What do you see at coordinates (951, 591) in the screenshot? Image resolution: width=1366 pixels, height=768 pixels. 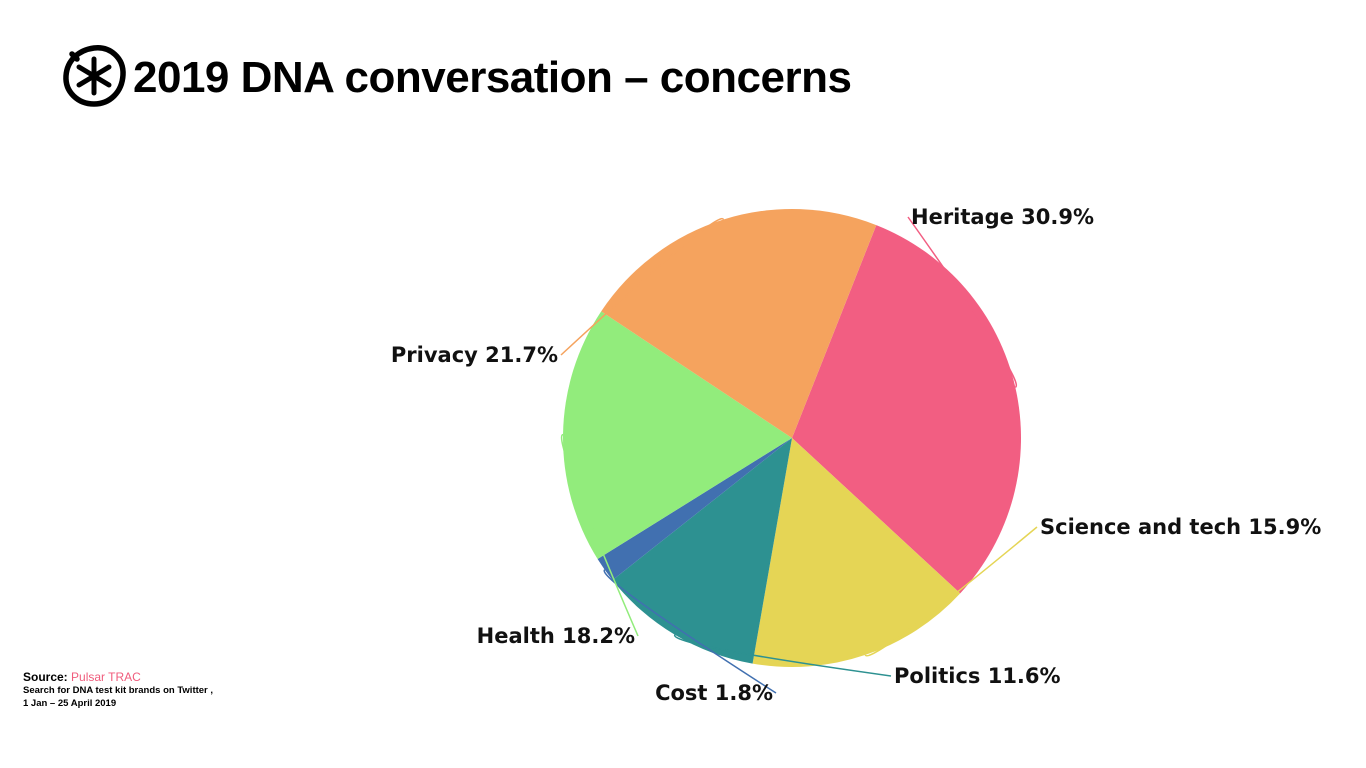 I see `leader-line-science-and-tech` at bounding box center [951, 591].